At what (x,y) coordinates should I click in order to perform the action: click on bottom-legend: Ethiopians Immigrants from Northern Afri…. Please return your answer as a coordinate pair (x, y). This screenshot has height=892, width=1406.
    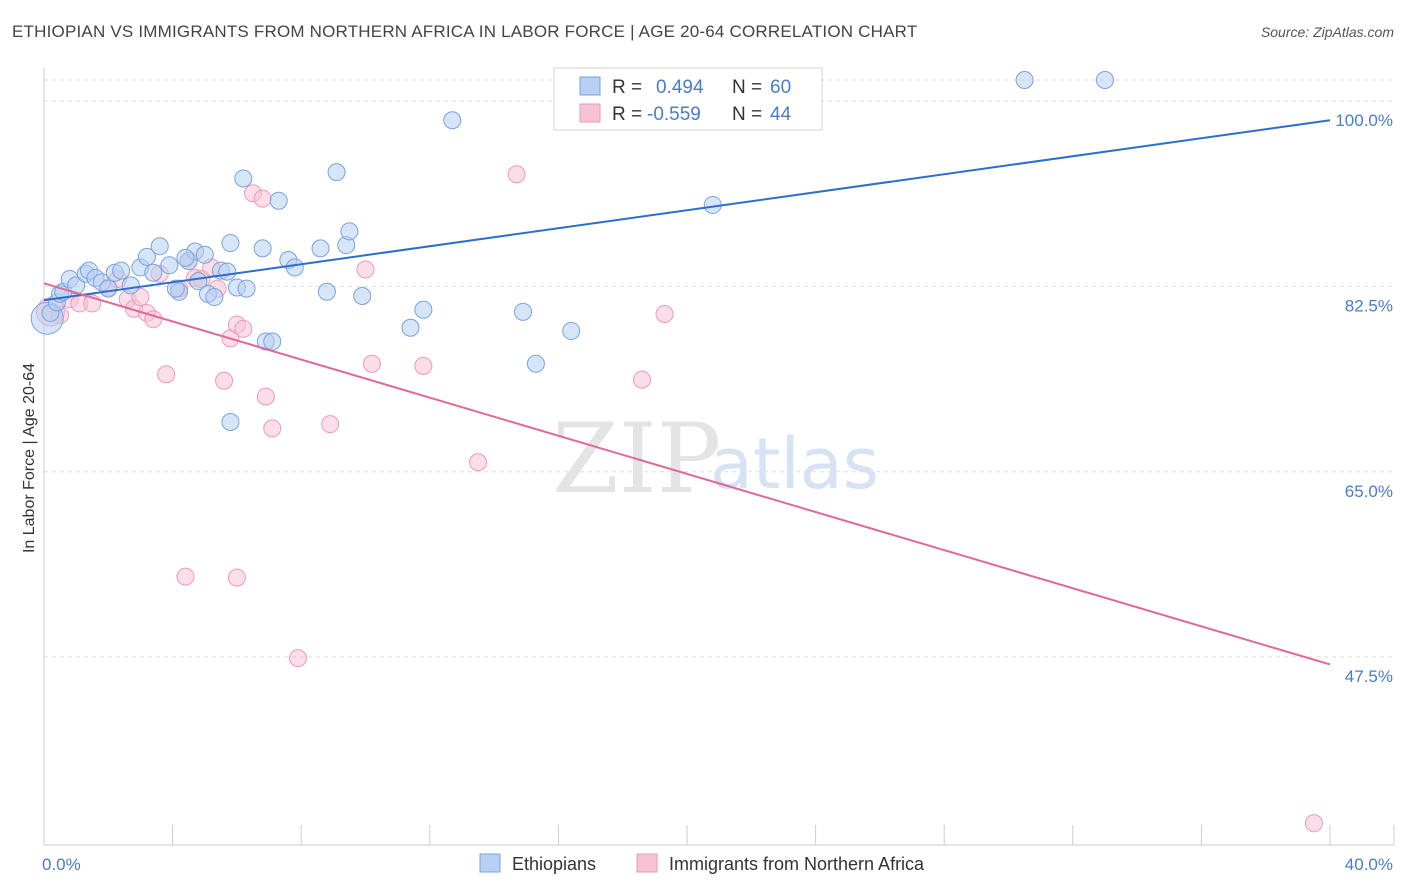
    Looking at the image, I should click on (702, 863).